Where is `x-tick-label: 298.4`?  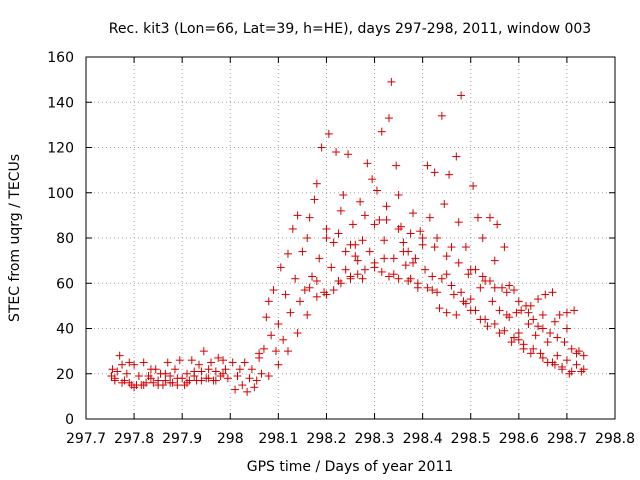
x-tick-label: 298.4 is located at coordinates (423, 439).